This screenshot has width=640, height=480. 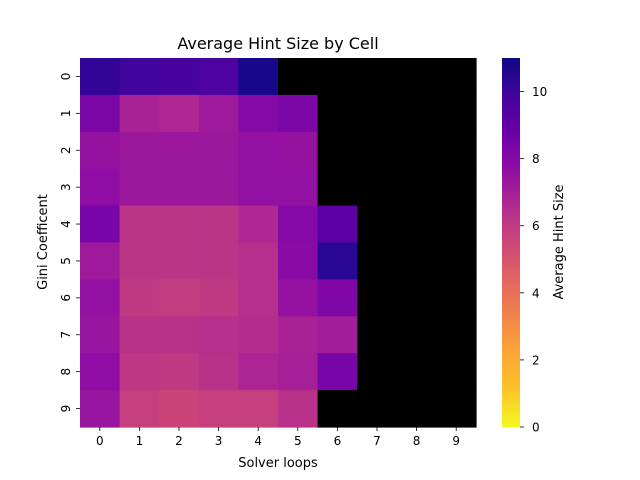 I want to click on y-tick-label: 1, so click(x=66, y=114).